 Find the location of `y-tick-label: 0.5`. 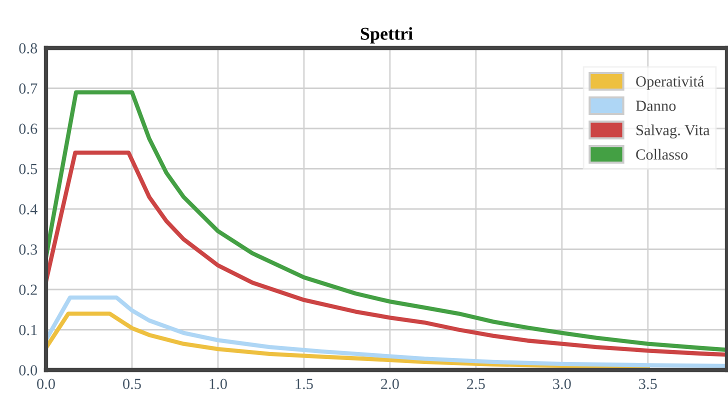

y-tick-label: 0.5 is located at coordinates (28, 169).